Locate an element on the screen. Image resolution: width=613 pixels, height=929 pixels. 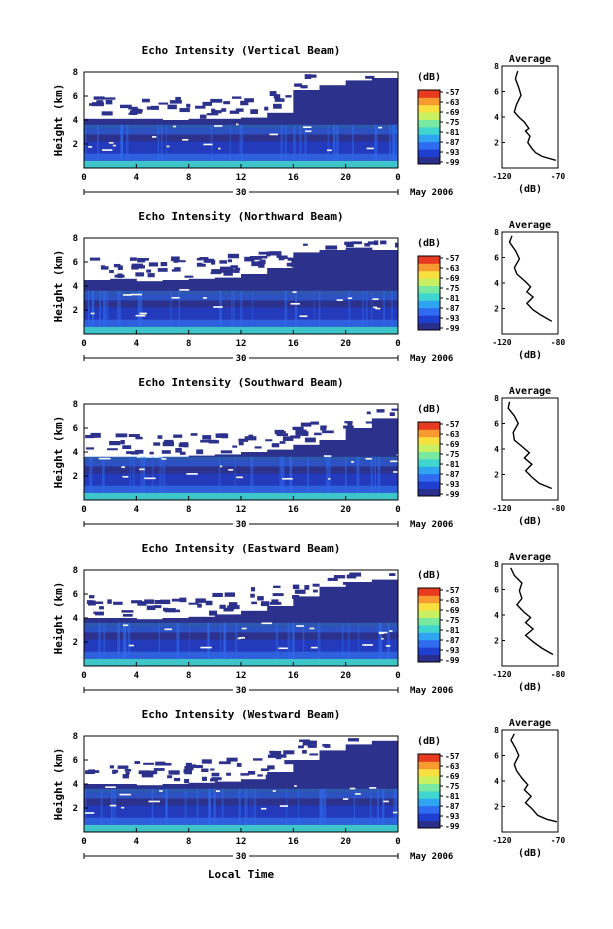
colorbar-tick-label: -63 is located at coordinates (452, 766).